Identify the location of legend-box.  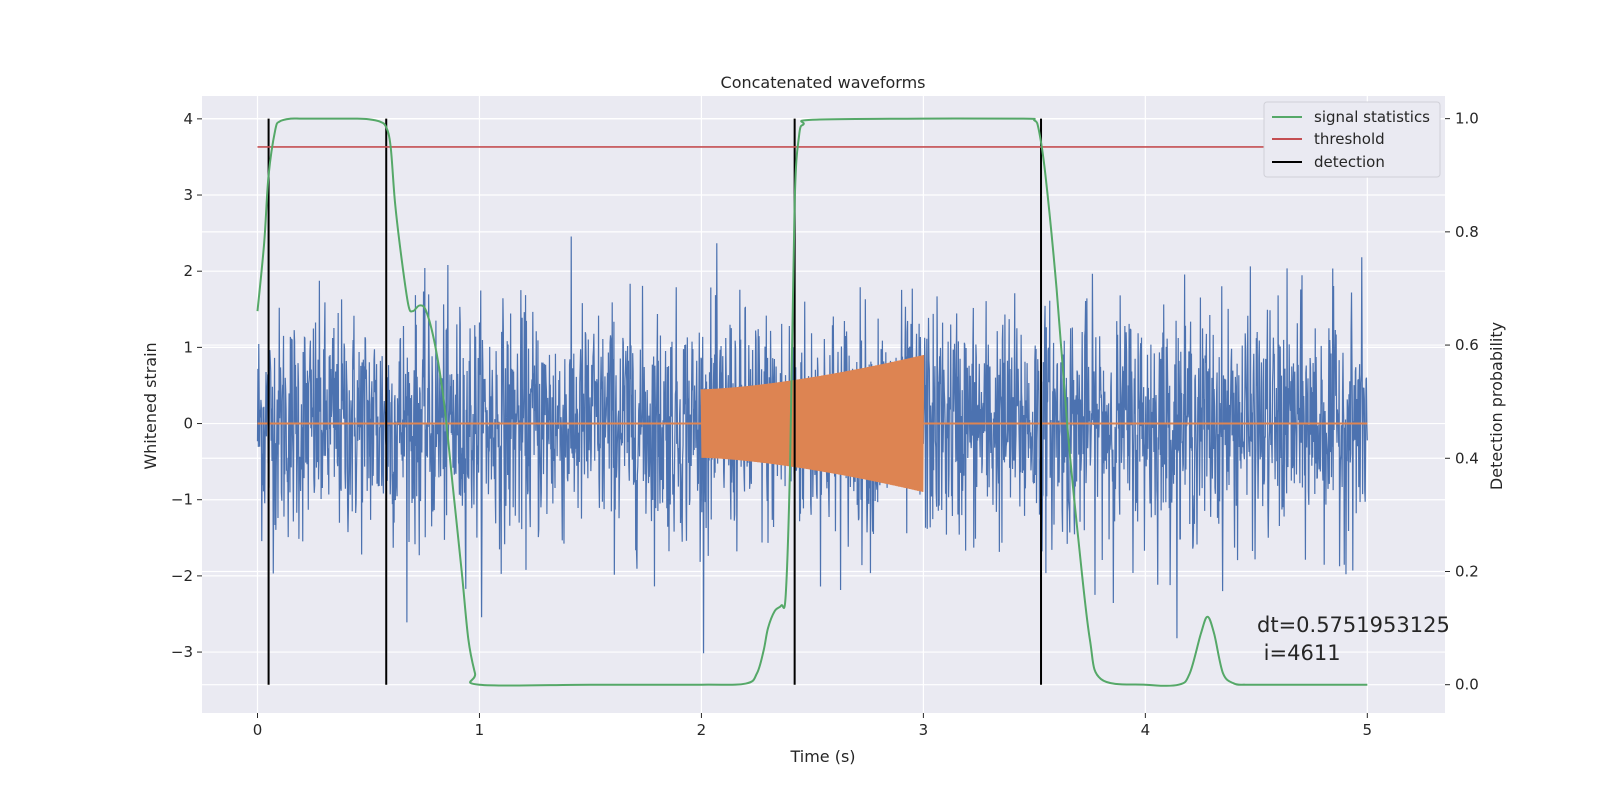
(1352, 139).